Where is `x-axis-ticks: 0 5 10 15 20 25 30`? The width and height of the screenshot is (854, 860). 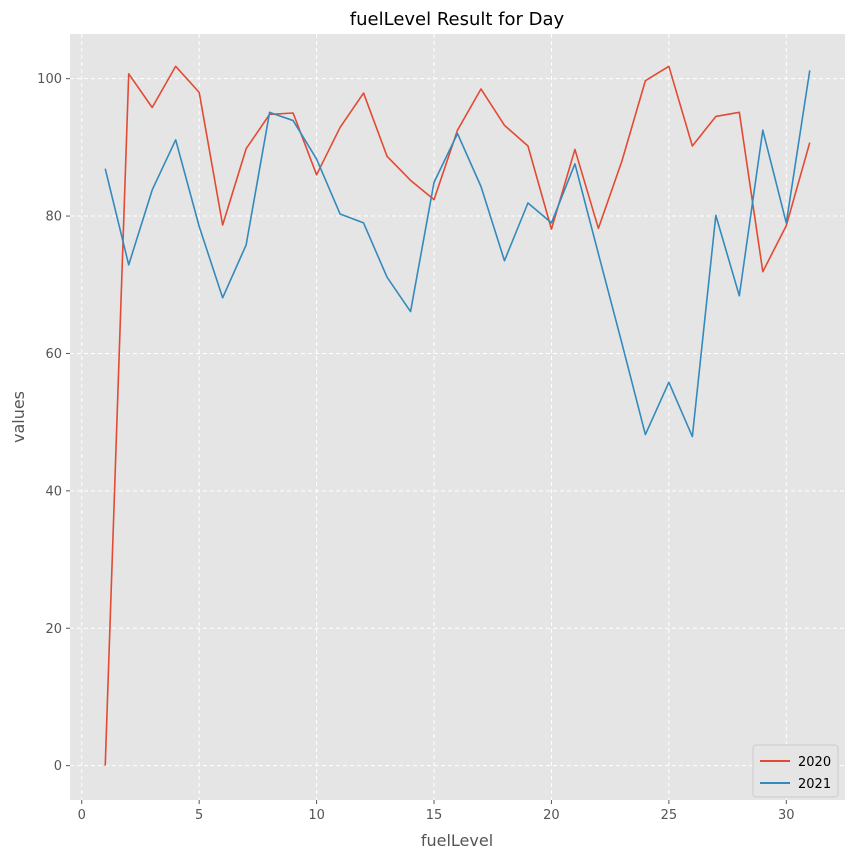 x-axis-ticks: 0 5 10 15 20 25 30 is located at coordinates (436, 811).